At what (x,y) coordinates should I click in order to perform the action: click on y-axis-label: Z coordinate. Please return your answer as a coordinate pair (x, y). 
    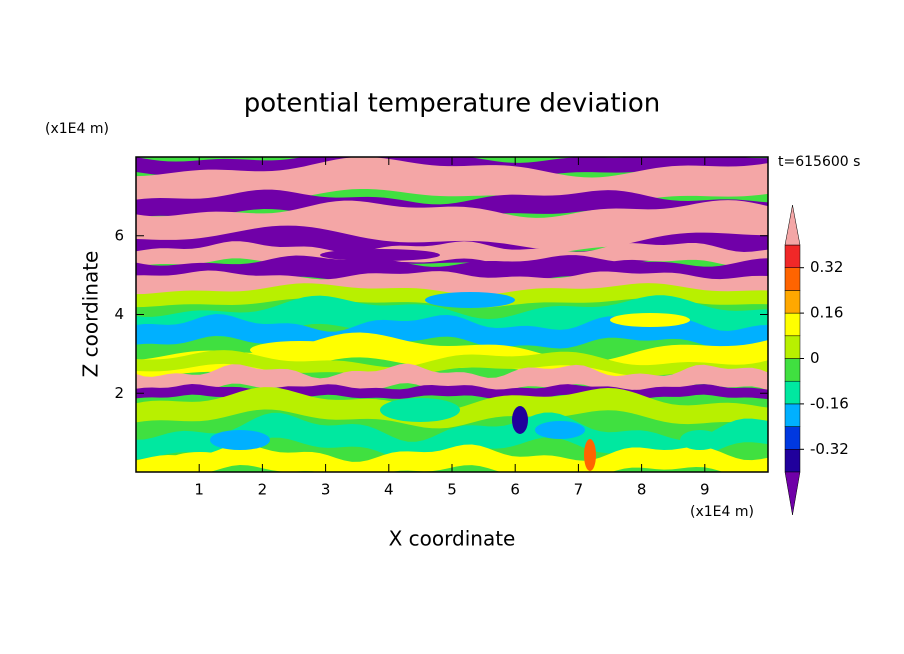
    Looking at the image, I should click on (91, 314).